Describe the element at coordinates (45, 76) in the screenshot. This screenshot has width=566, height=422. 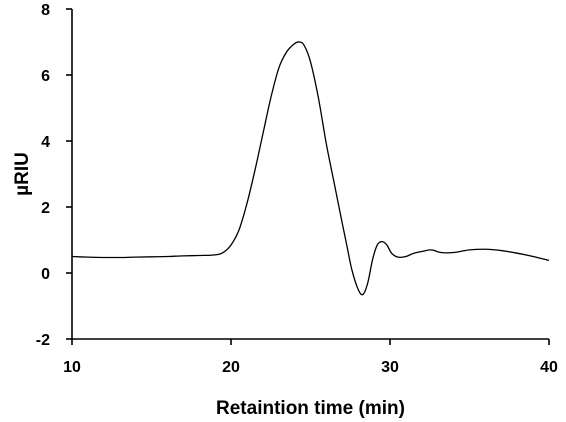
I see `y-tick-label: 6` at that location.